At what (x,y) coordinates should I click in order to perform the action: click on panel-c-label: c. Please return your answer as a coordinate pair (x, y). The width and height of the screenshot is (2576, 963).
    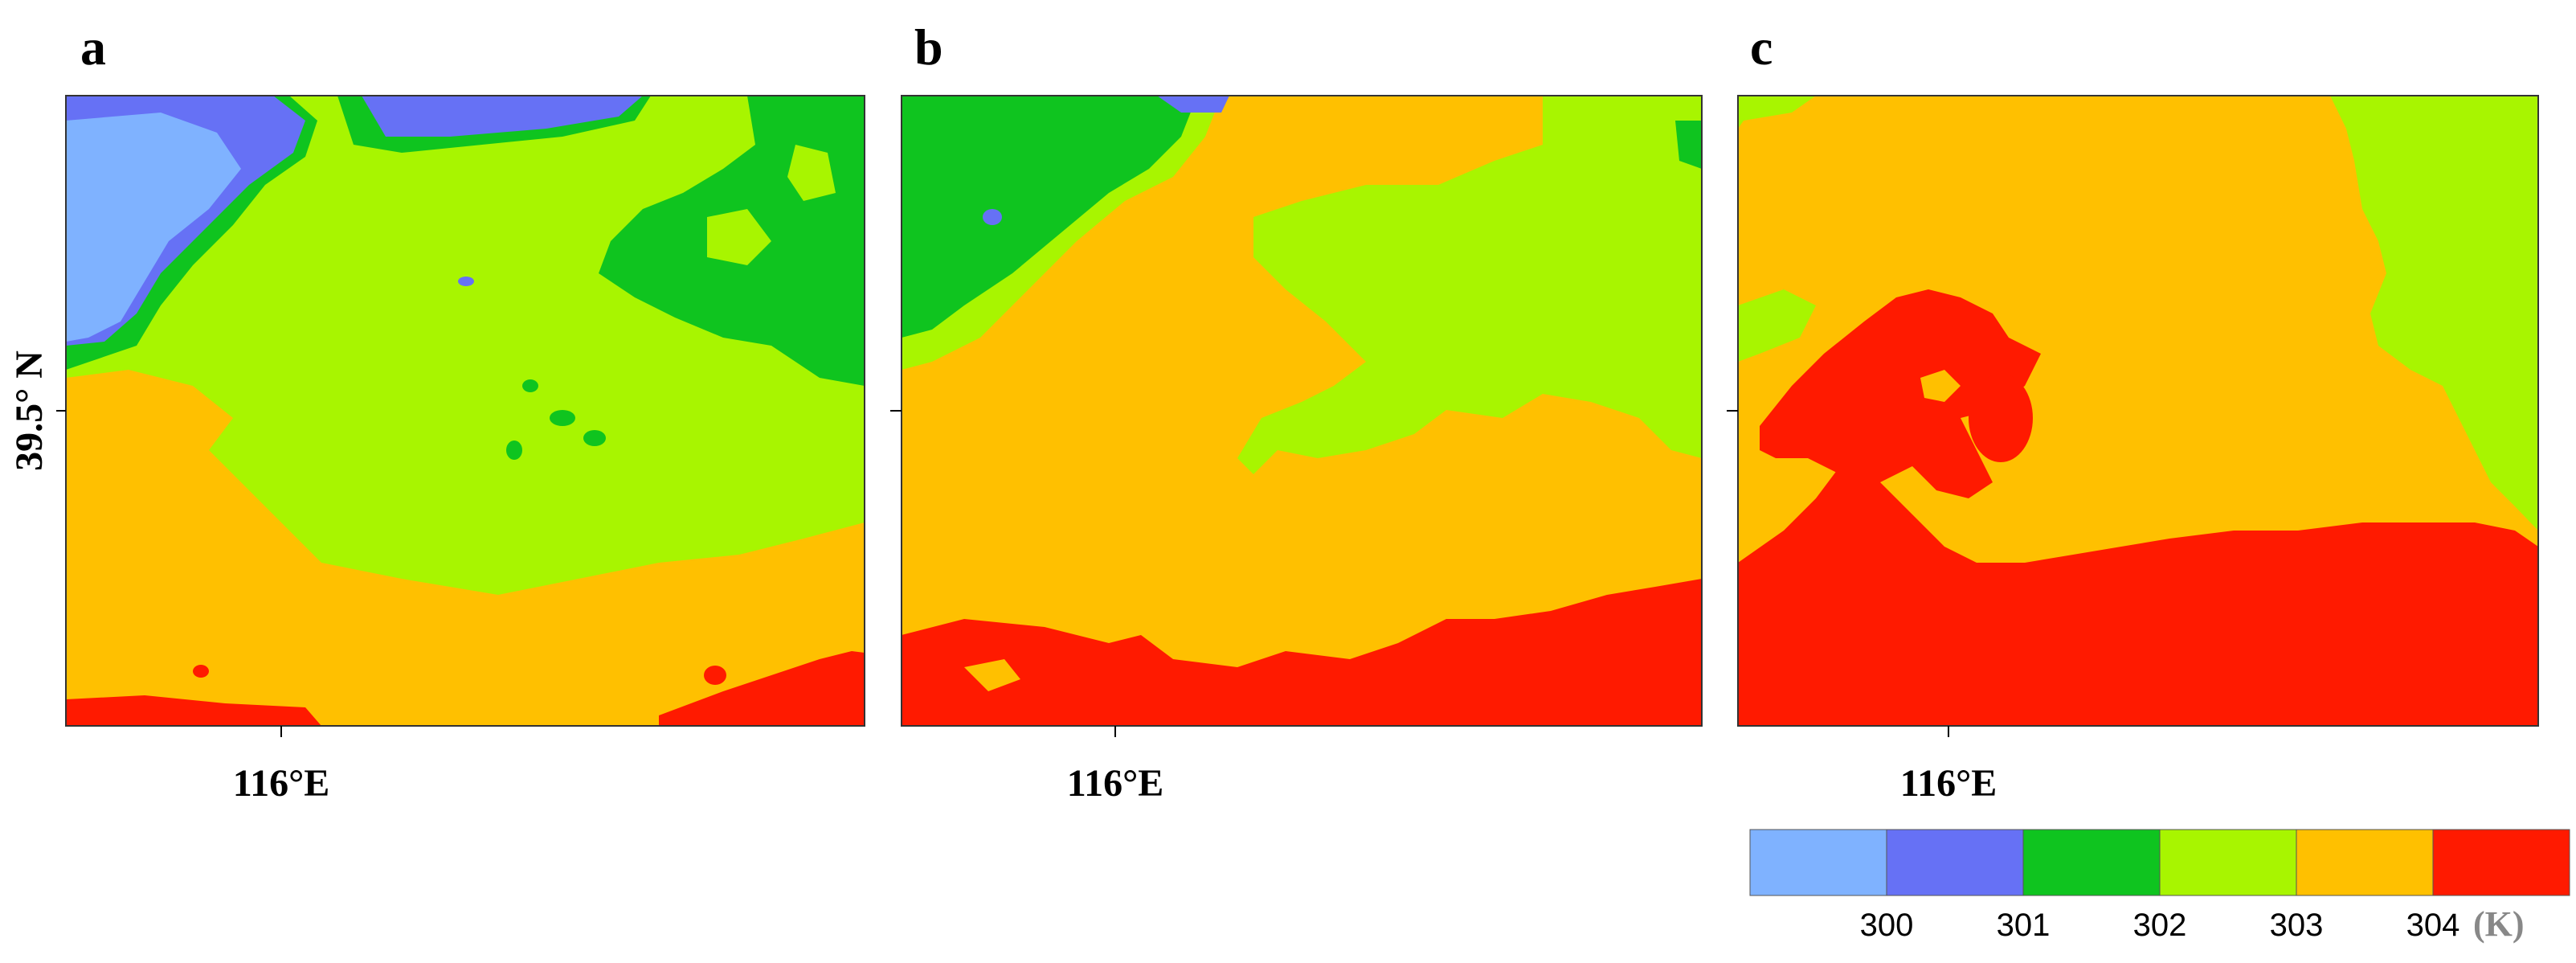
    Looking at the image, I should click on (1762, 47).